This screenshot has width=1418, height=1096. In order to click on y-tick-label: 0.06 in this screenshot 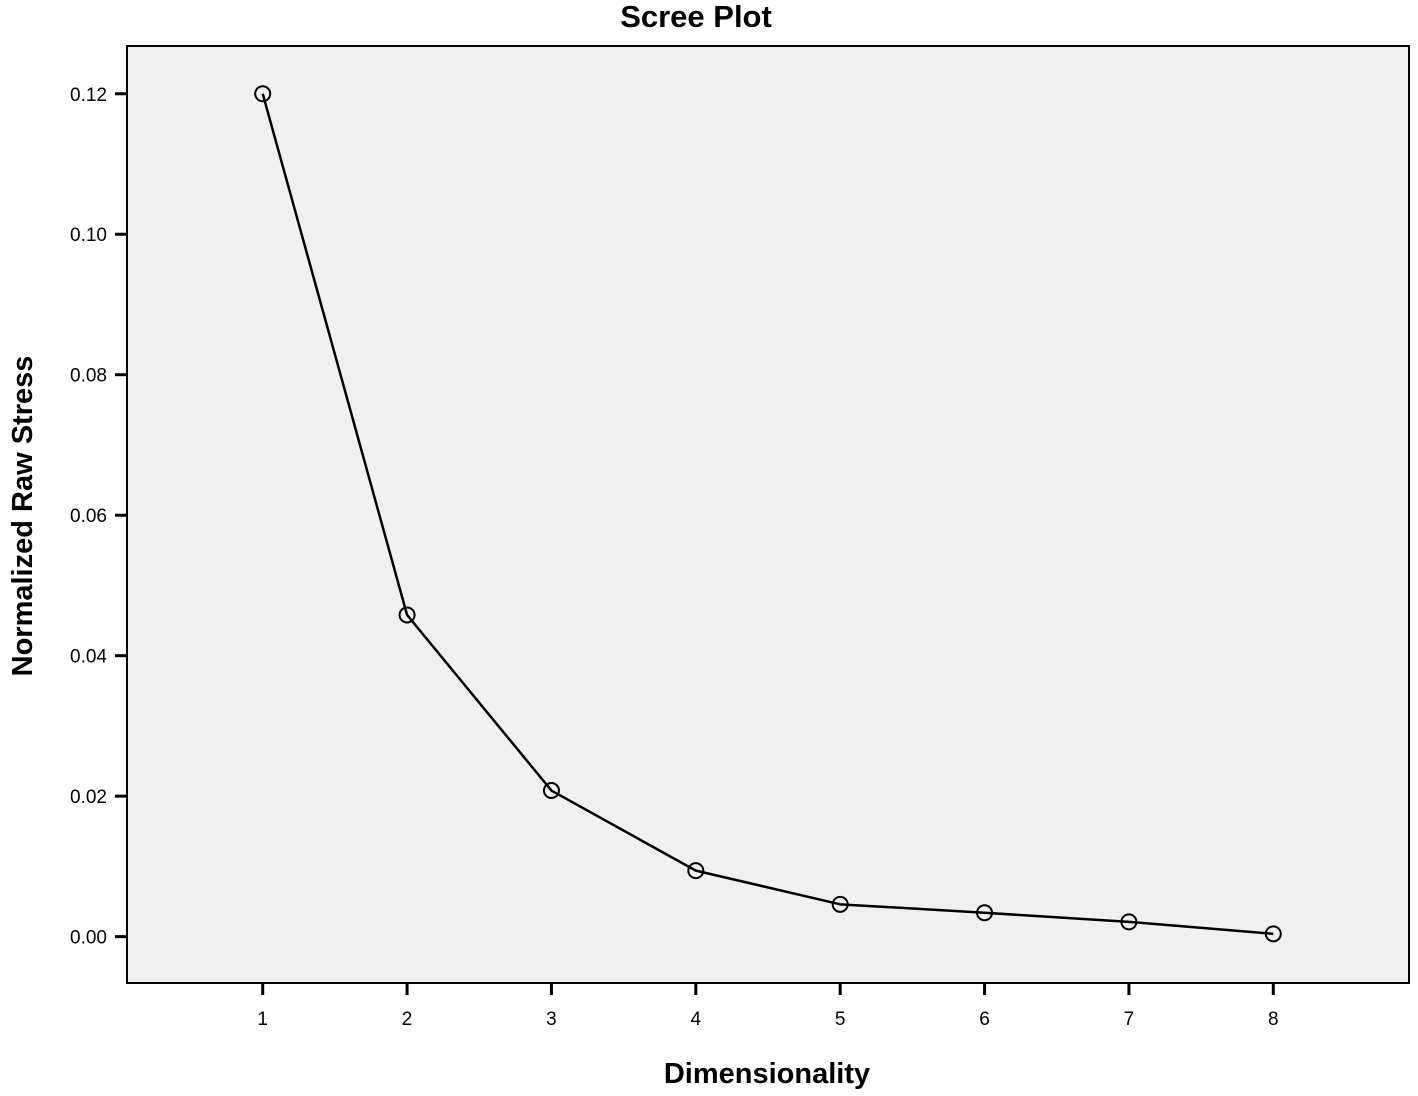, I will do `click(88, 516)`.